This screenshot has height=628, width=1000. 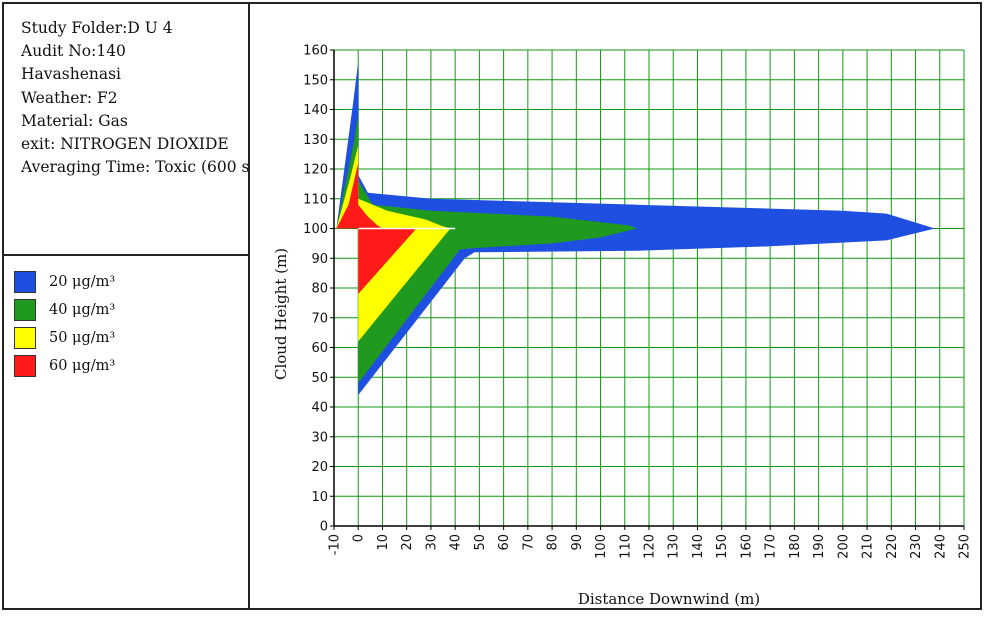 What do you see at coordinates (319, 497) in the screenshot?
I see `y-tick-label: 10` at bounding box center [319, 497].